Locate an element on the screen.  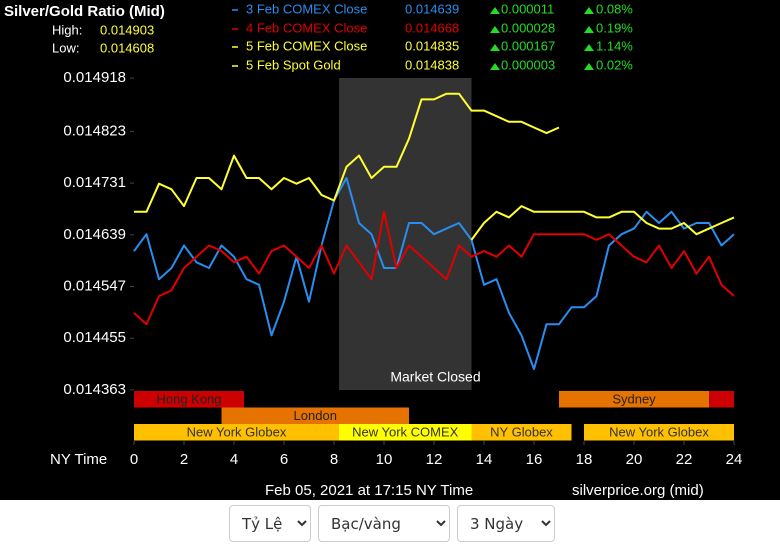
y-tick-label: 0.014547 is located at coordinates (94, 285).